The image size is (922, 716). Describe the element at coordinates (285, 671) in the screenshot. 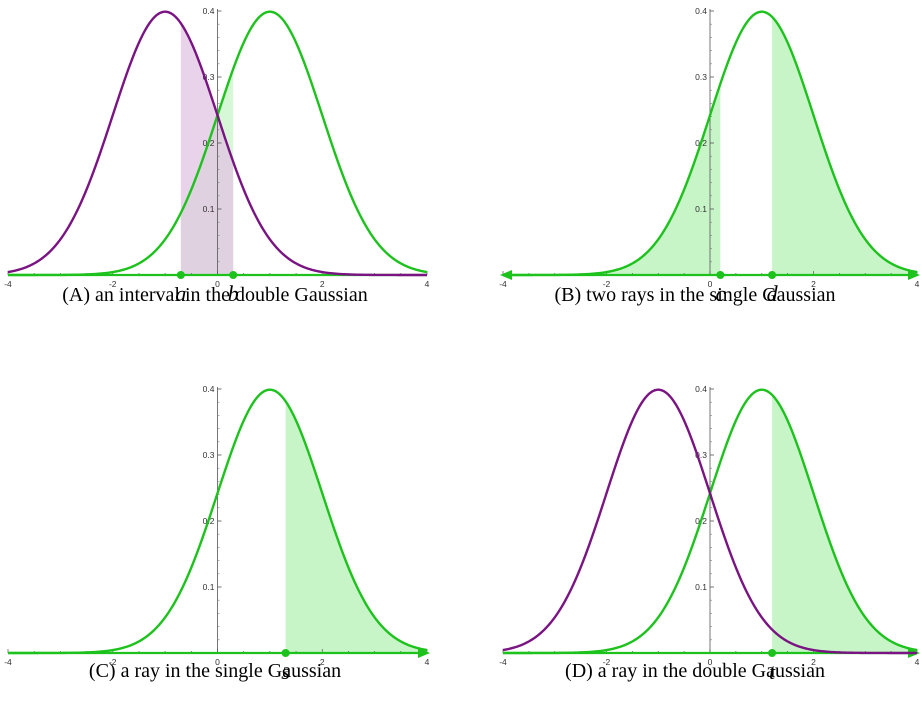

I see `point-label-s: s` at that location.